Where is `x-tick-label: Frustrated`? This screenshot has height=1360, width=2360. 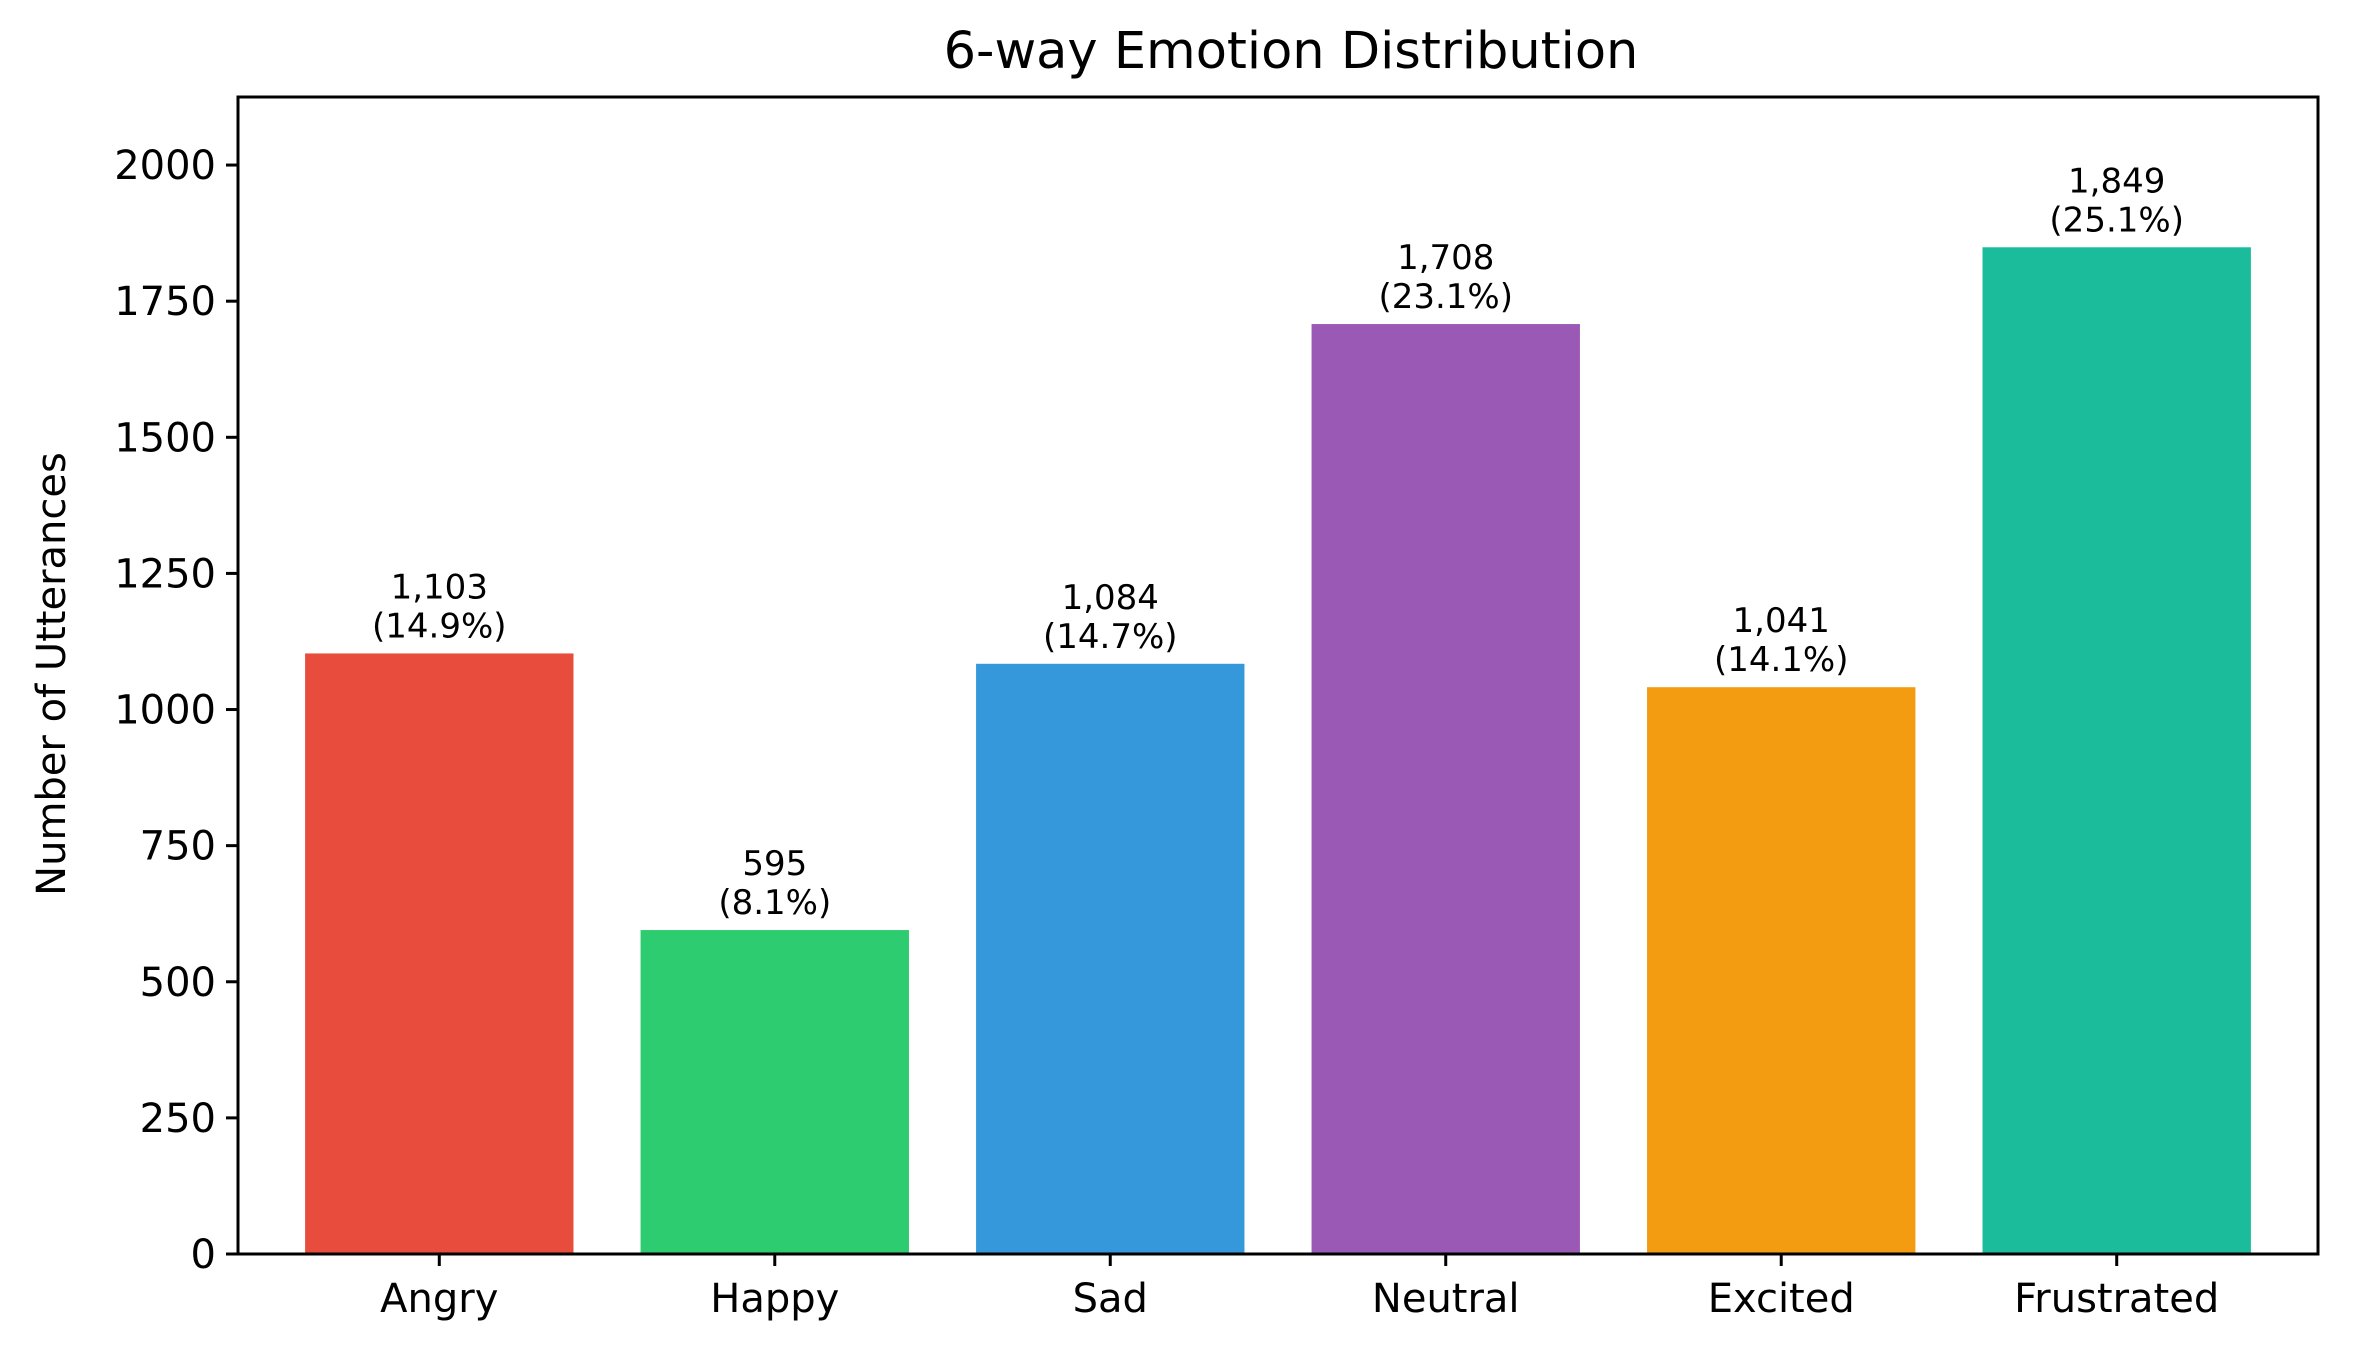 x-tick-label: Frustrated is located at coordinates (2116, 1299).